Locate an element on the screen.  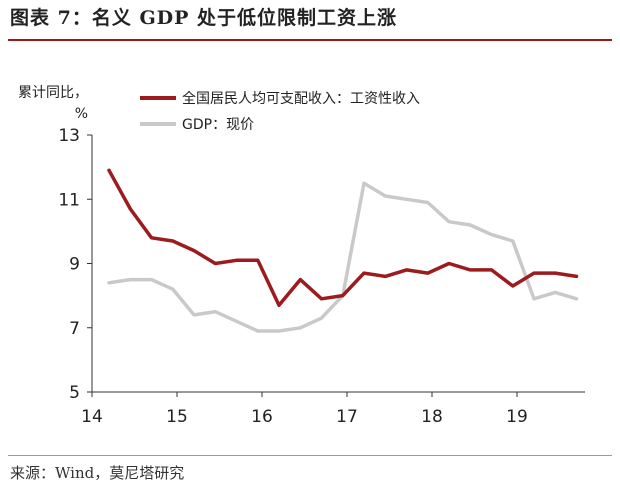
y-tick-label: 9 is located at coordinates (74, 265).